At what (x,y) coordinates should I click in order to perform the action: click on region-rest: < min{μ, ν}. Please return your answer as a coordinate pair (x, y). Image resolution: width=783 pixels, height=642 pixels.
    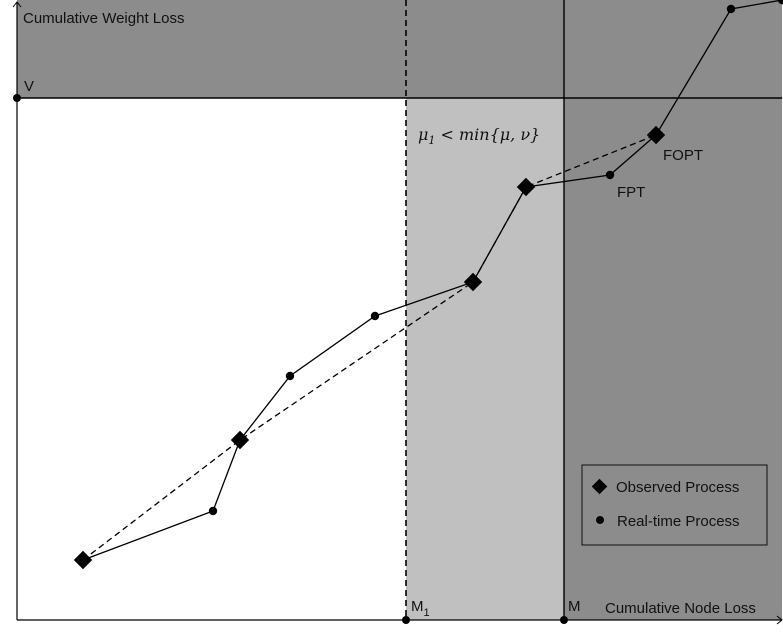
    Looking at the image, I should click on (487, 134).